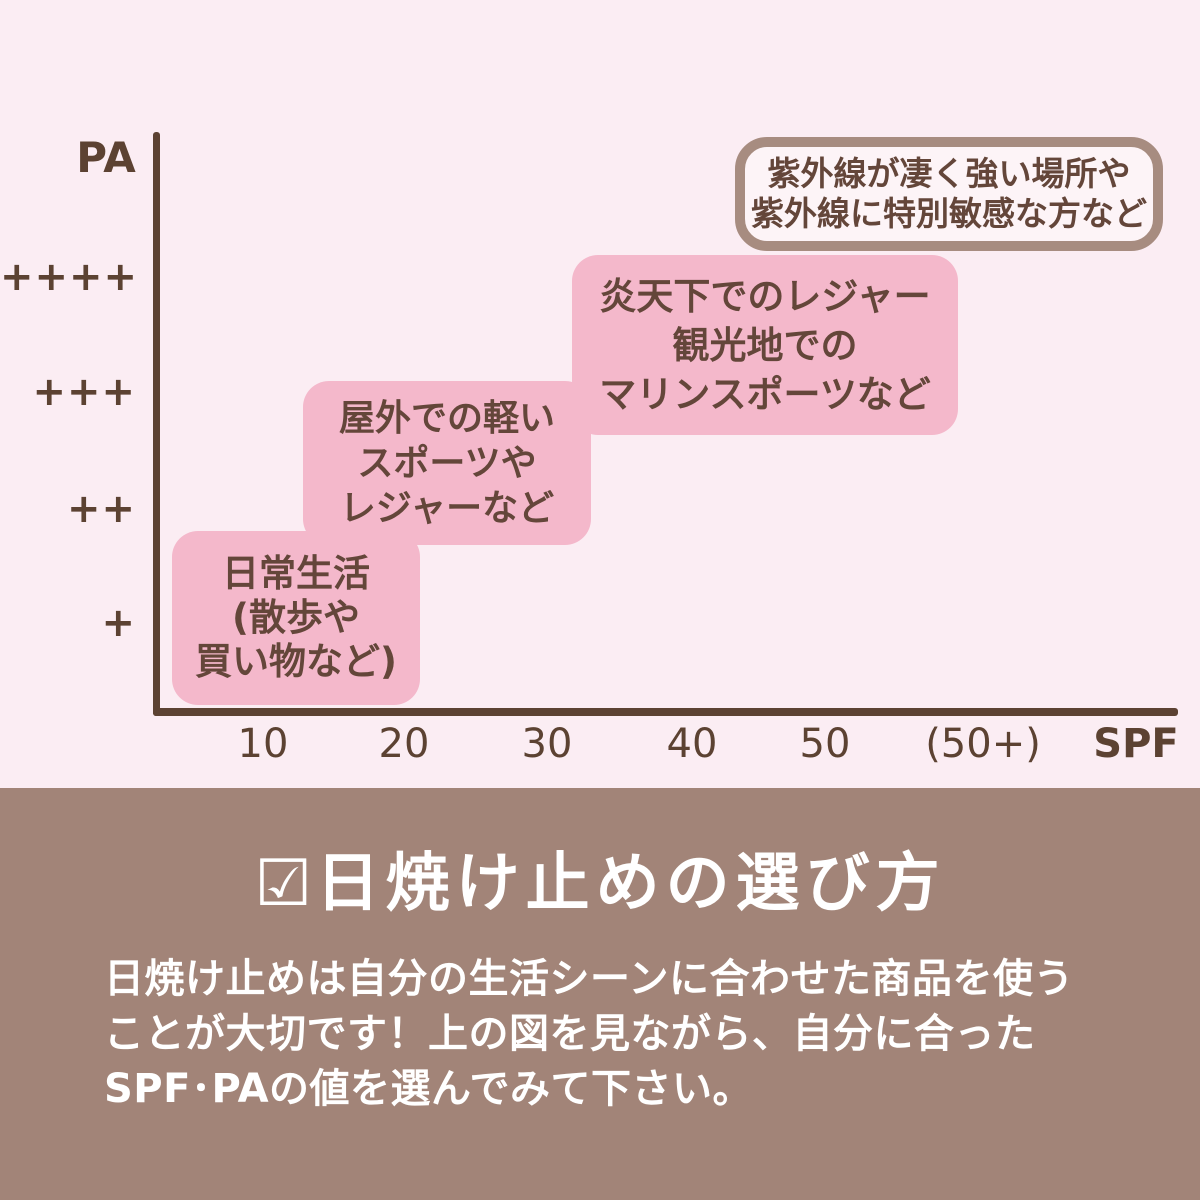 The image size is (1200, 1200). Describe the element at coordinates (101, 509) in the screenshot. I see `y-tick-pa2: ++` at that location.